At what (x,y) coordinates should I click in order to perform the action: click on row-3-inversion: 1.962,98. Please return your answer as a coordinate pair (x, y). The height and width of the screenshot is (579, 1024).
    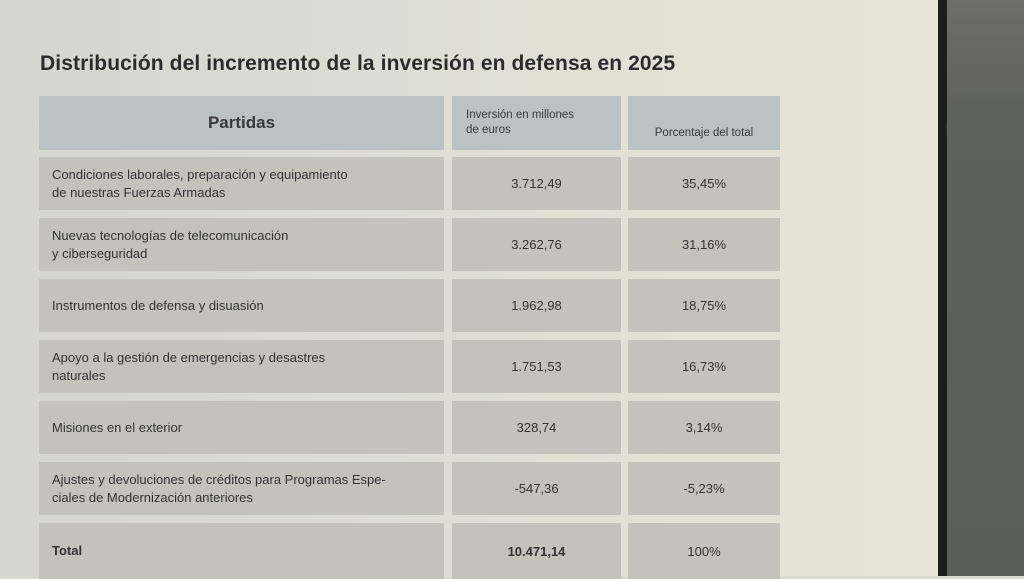
    Looking at the image, I should click on (536, 305).